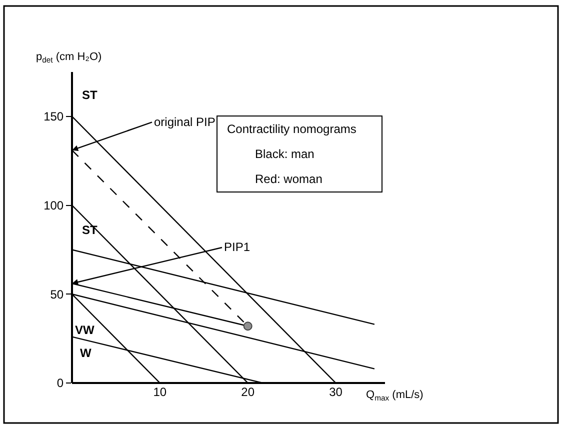 This screenshot has width=564, height=427. What do you see at coordinates (185, 122) in the screenshot?
I see `annotation: original PIP` at bounding box center [185, 122].